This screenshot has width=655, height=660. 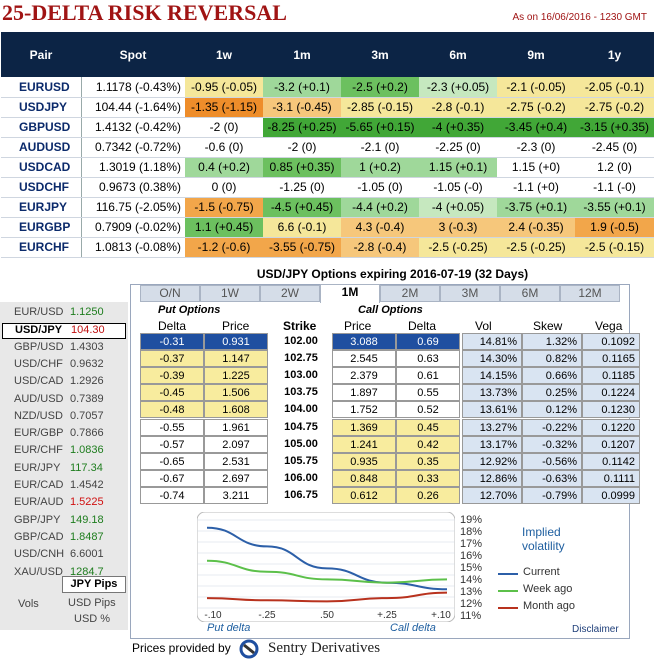 I want to click on option-cell-cprice: 1.897, so click(x=364, y=393).